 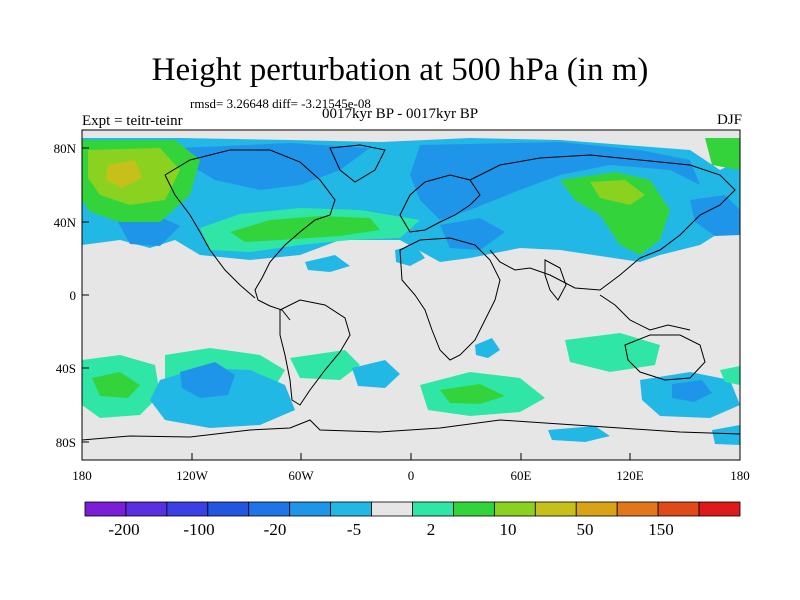 What do you see at coordinates (722, 154) in the screenshot?
I see `contour-green-east-pacific` at bounding box center [722, 154].